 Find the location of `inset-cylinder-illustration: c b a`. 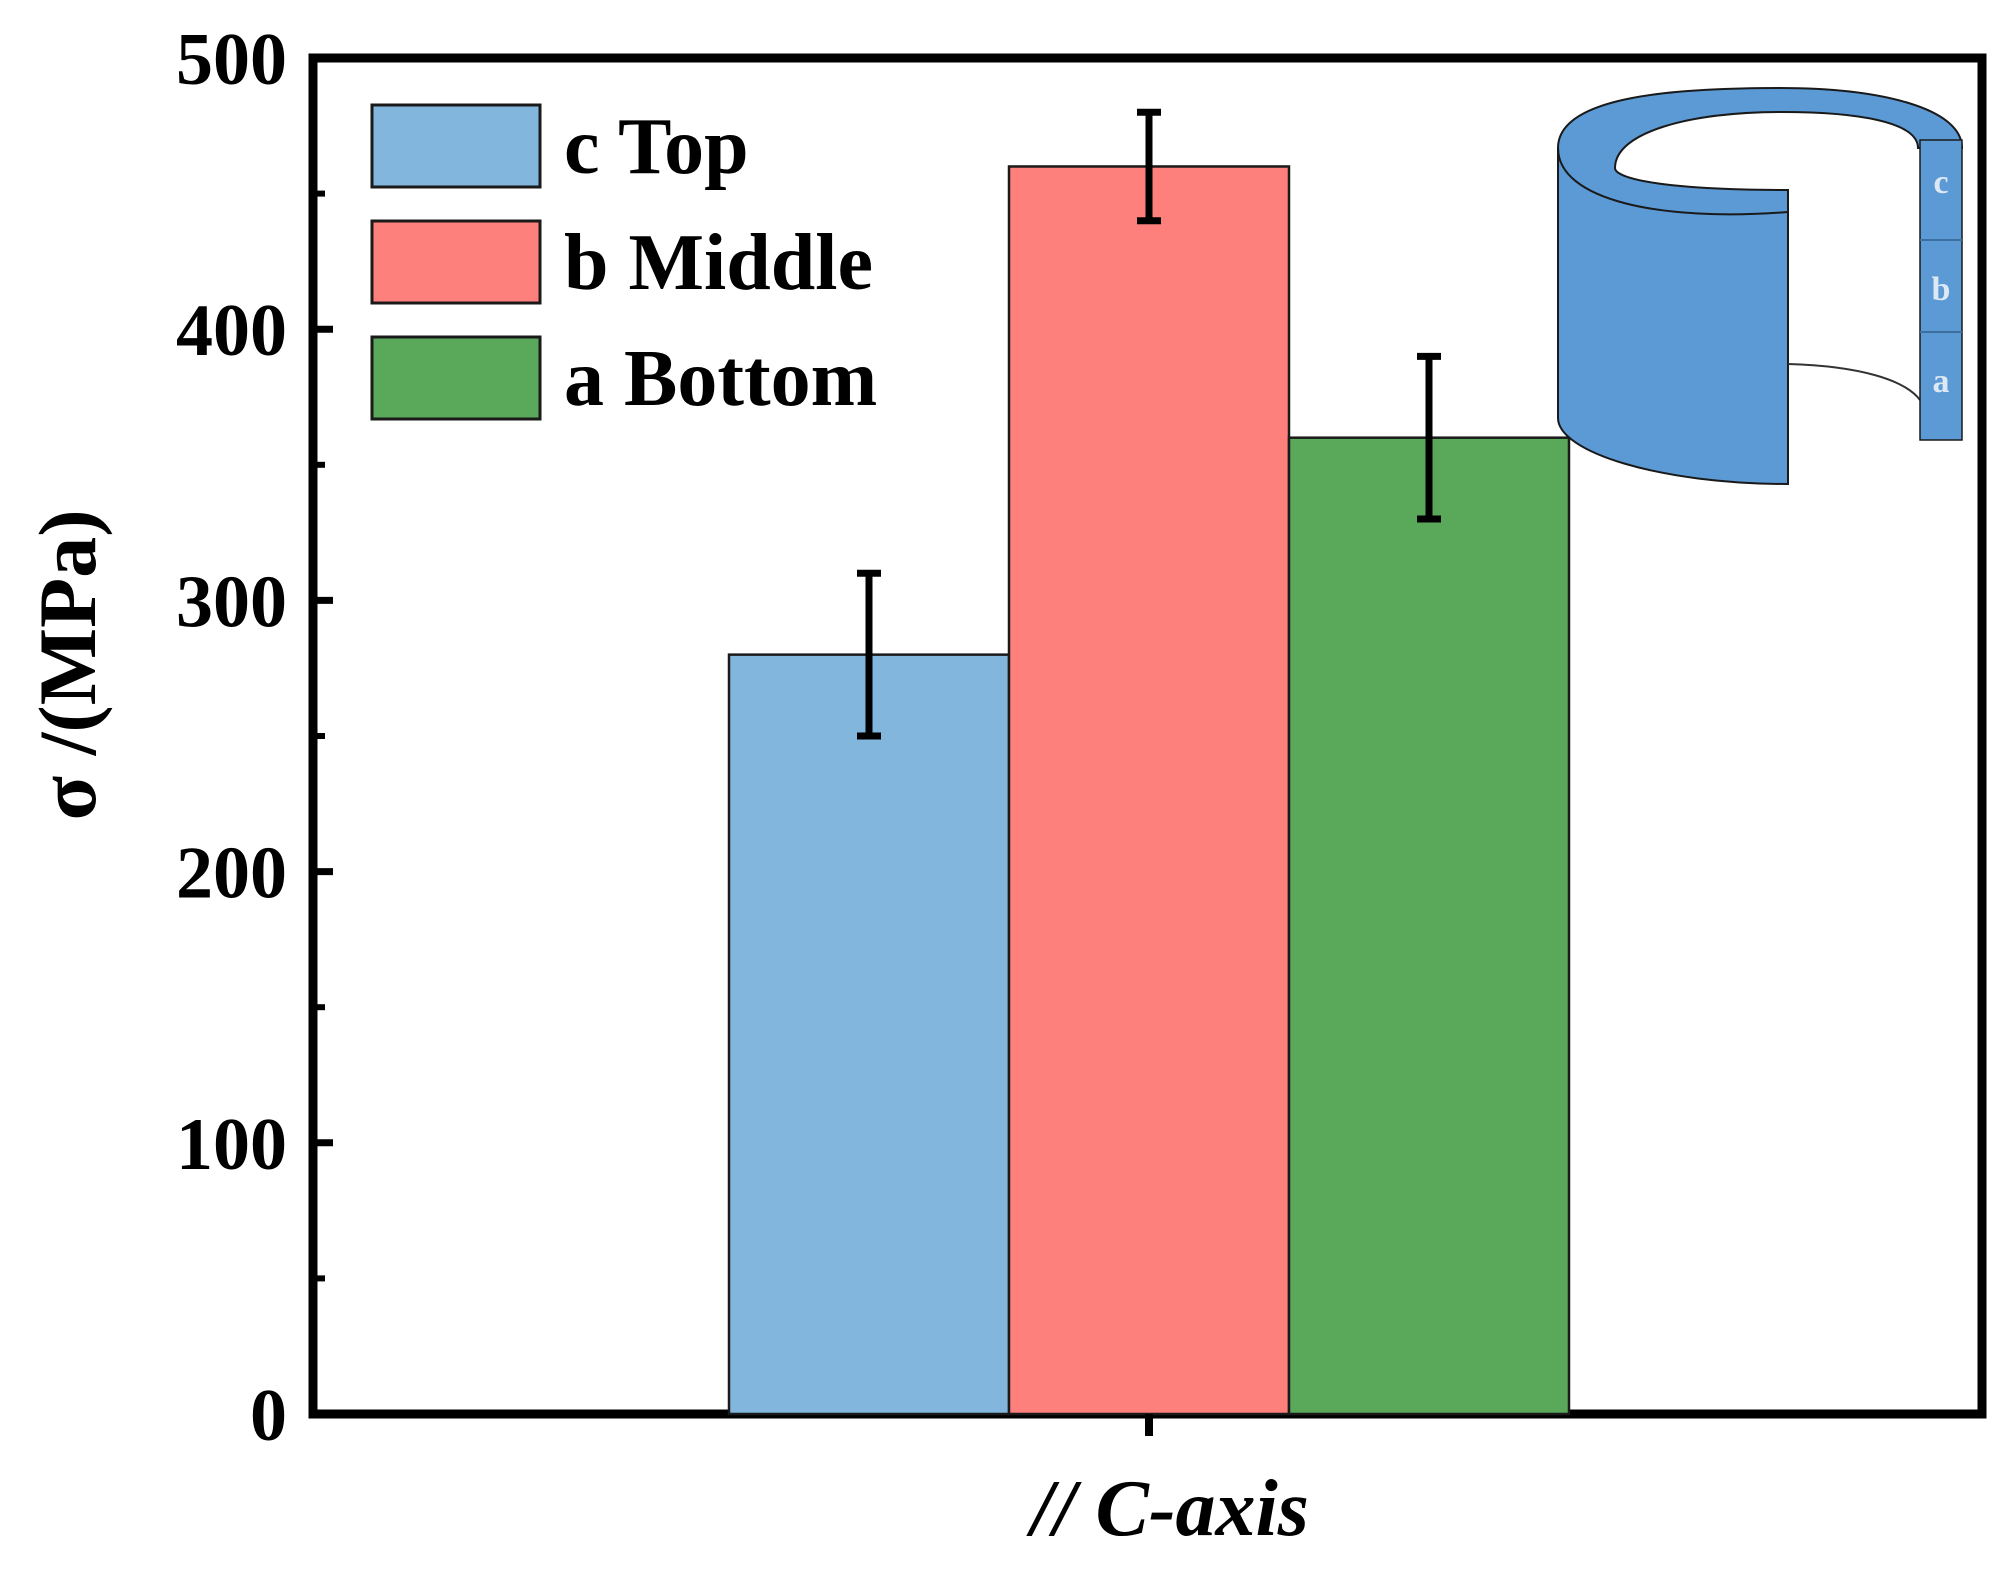

inset-cylinder-illustration: c b a is located at coordinates (1760, 286).